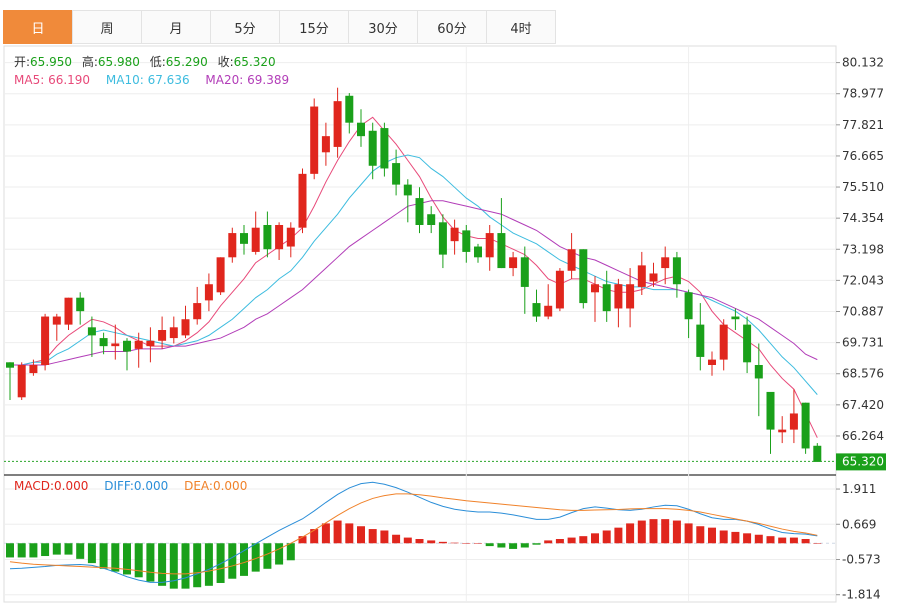  I want to click on dea-line, so click(413, 534).